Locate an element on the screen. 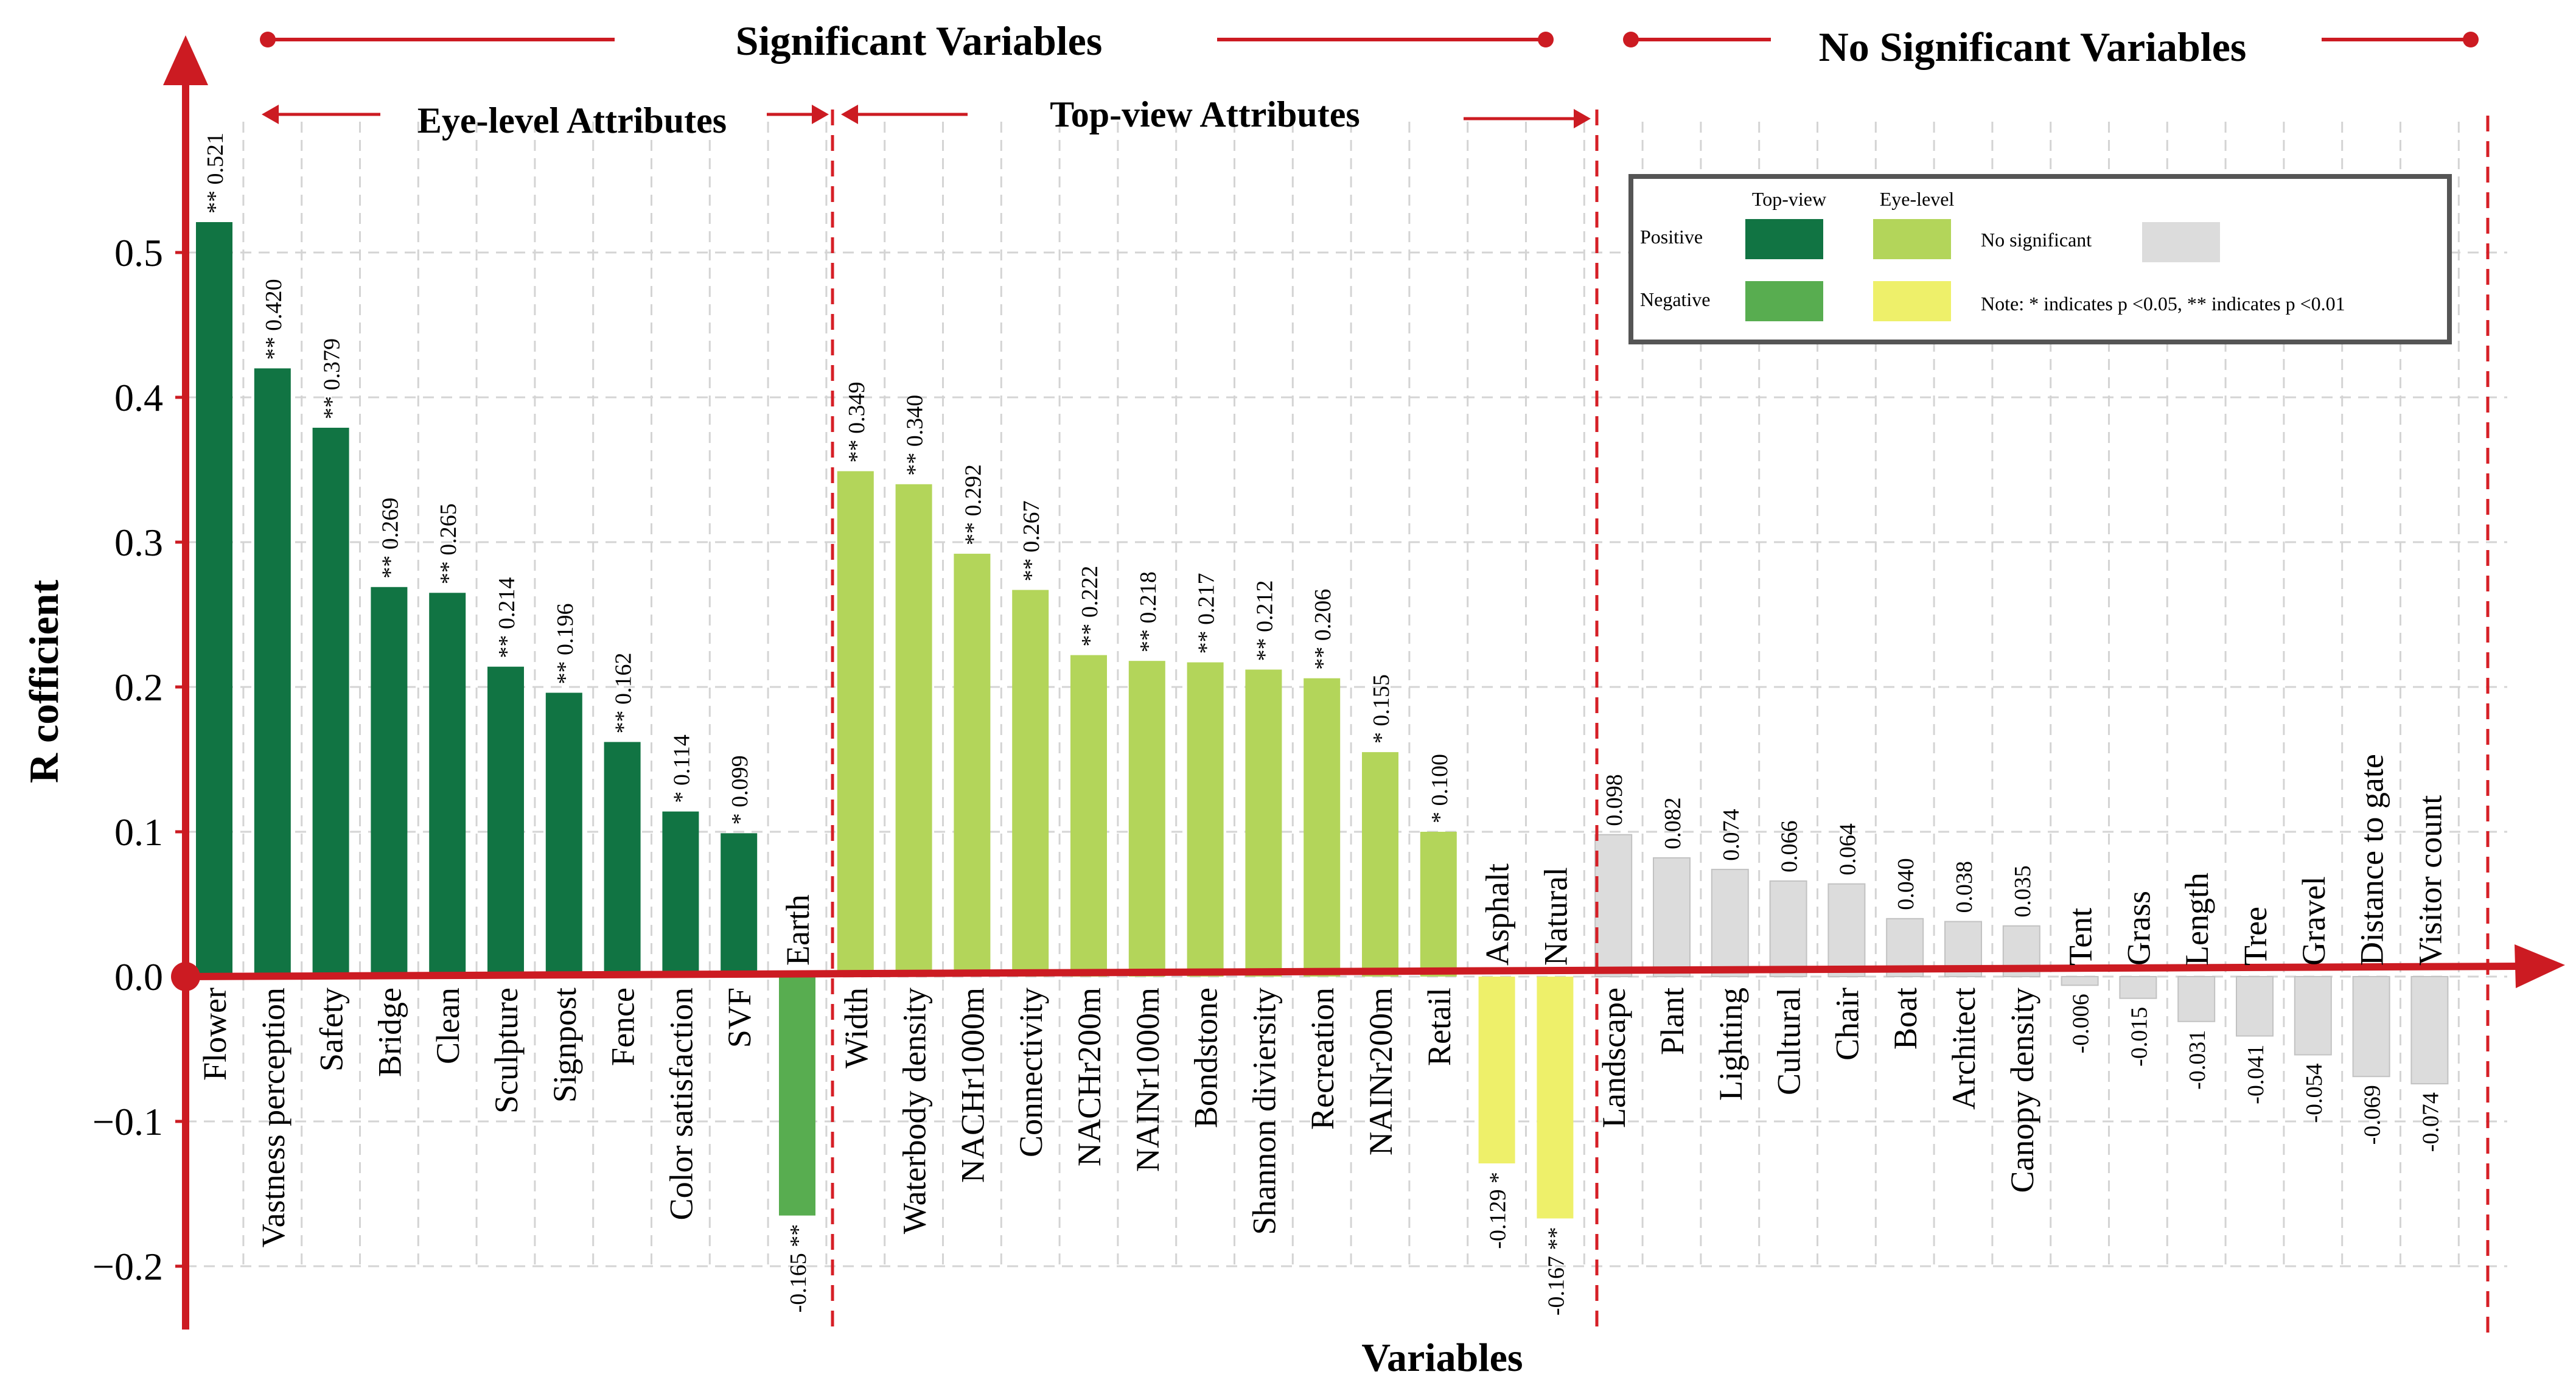 Image resolution: width=2576 pixels, height=1394 pixels. bar-width is located at coordinates (855, 724).